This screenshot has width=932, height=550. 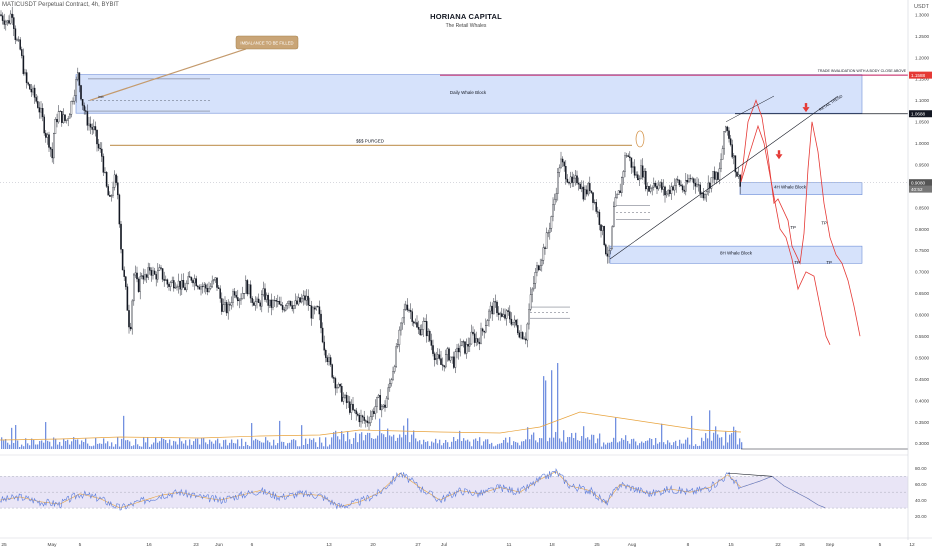 I want to click on price-tag, so click(x=920, y=189).